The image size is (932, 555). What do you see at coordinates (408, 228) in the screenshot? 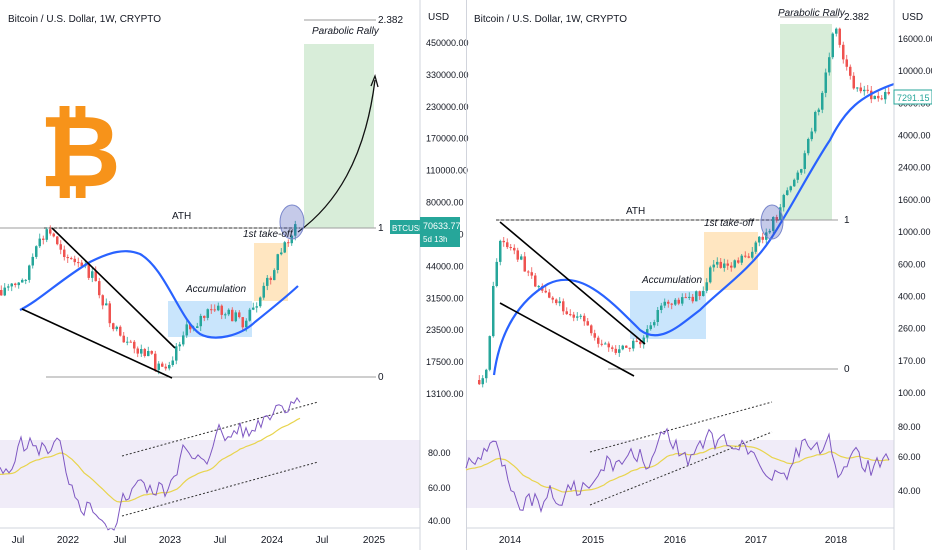
I see `left-symbol-text: BTCUSD` at bounding box center [408, 228].